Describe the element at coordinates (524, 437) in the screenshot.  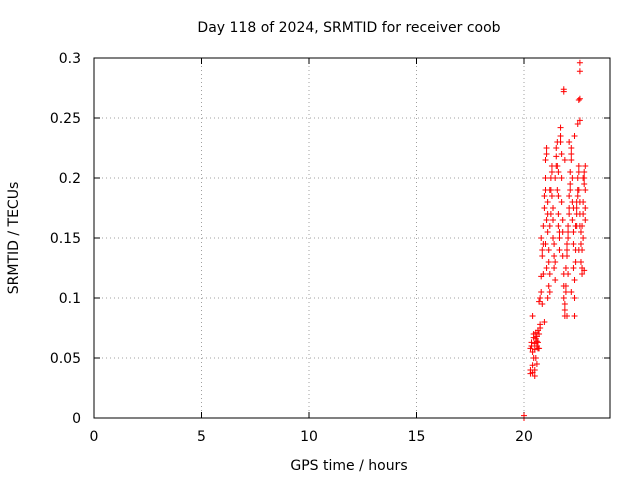
I see `x-tick-label: 20` at that location.